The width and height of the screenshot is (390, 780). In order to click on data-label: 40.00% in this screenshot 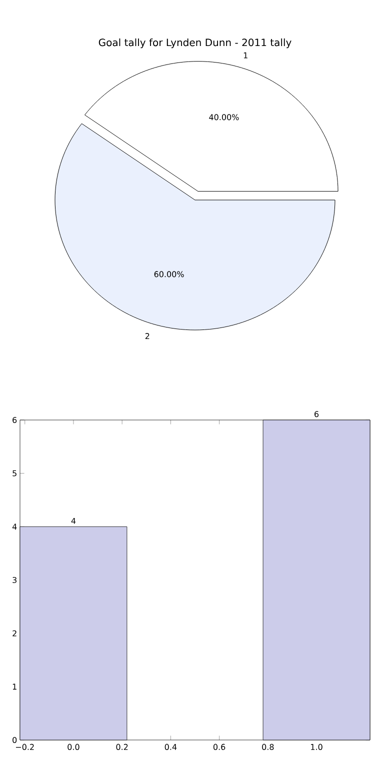, I will do `click(224, 117)`.